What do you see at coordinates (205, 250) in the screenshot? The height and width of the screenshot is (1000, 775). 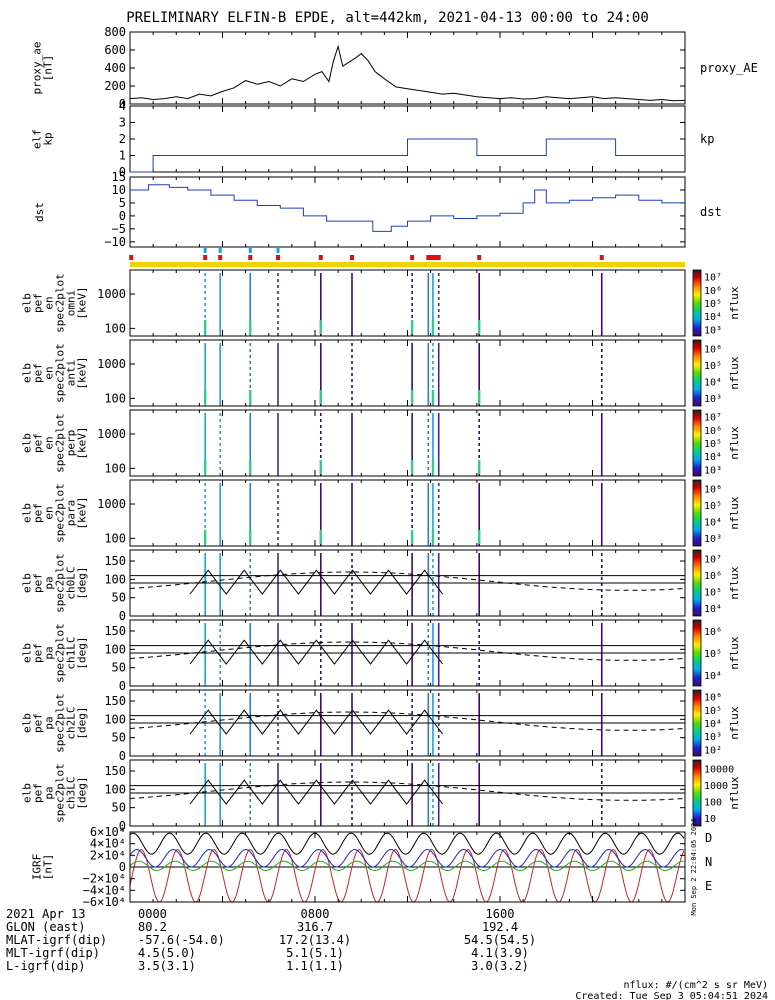 I see `event-marker-blue` at bounding box center [205, 250].